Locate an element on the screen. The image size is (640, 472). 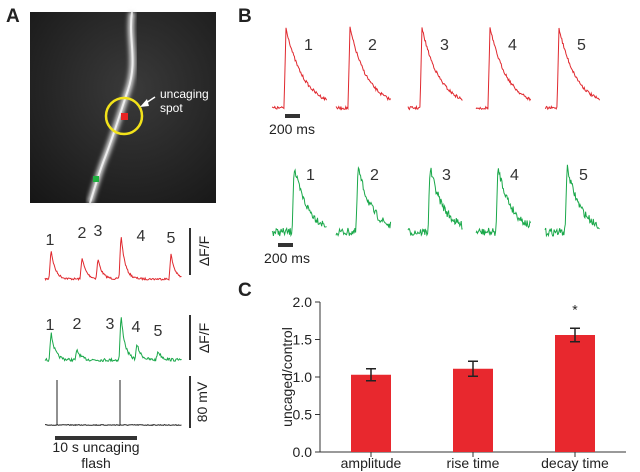
x-tick-label: amplitude is located at coordinates (371, 463).